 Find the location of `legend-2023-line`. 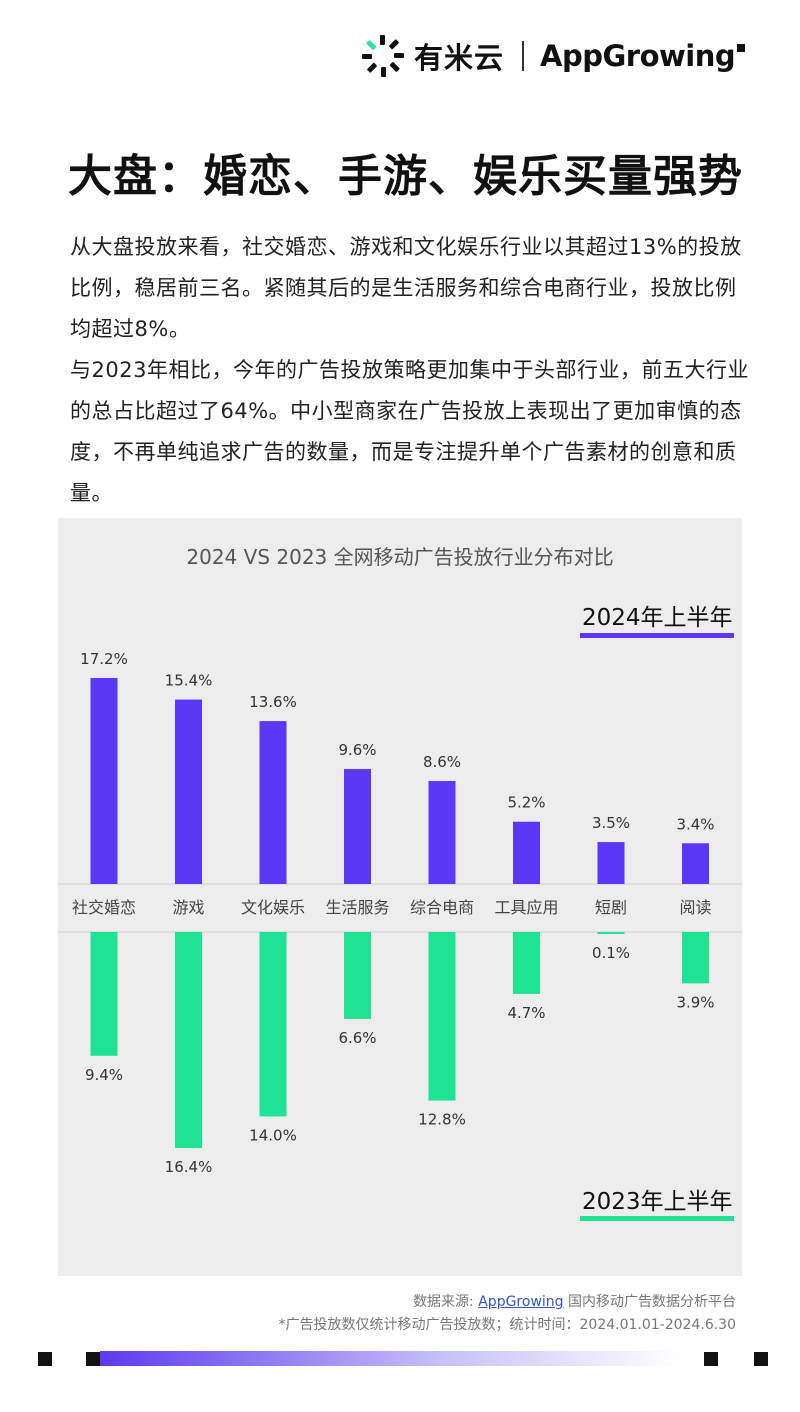

legend-2023-line is located at coordinates (657, 1218).